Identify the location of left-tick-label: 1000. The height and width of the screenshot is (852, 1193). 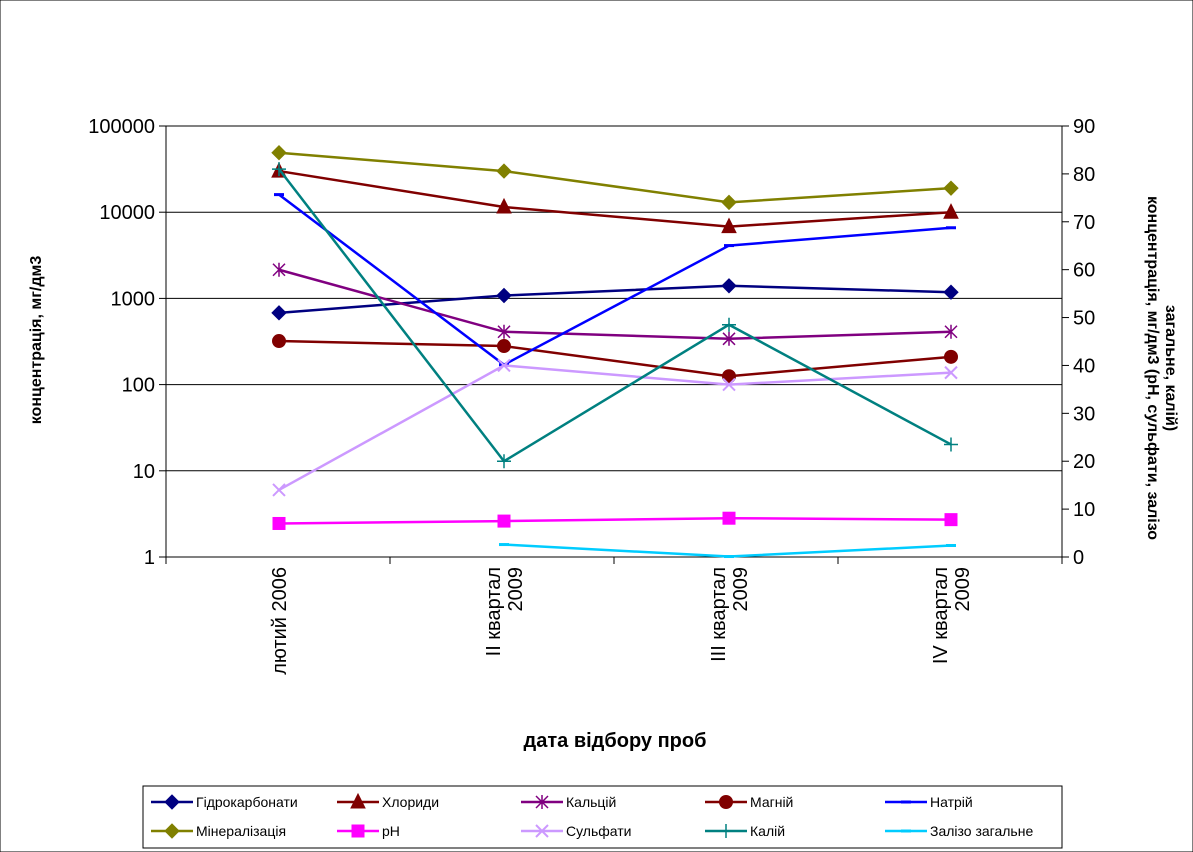
(133, 299).